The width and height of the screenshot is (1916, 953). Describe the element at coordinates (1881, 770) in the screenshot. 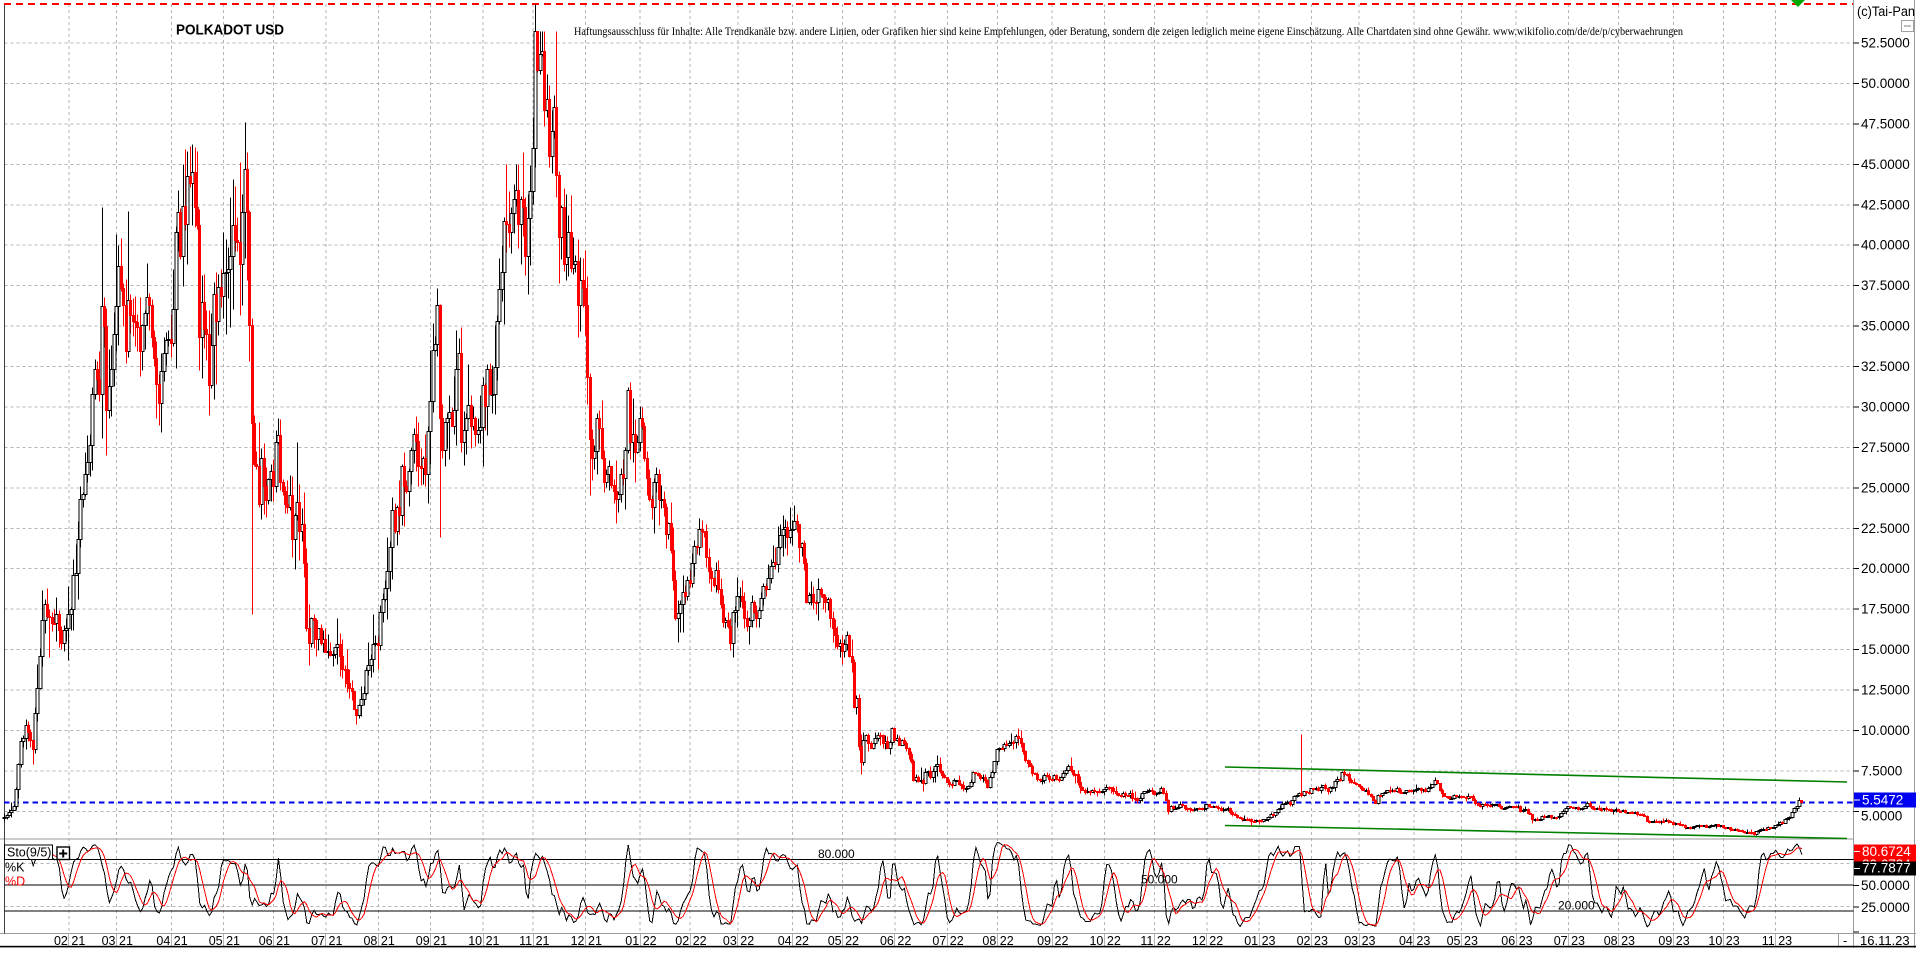

I see `svg-text: 7.5000` at that location.